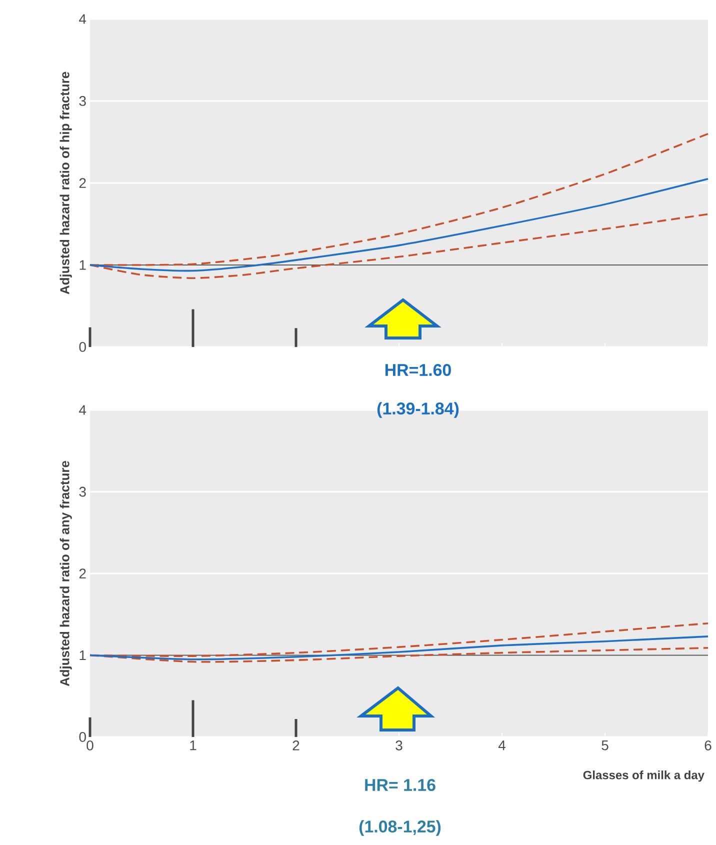 The image size is (716, 845). Describe the element at coordinates (90, 745) in the screenshot. I see `x-tick-label: 0` at that location.